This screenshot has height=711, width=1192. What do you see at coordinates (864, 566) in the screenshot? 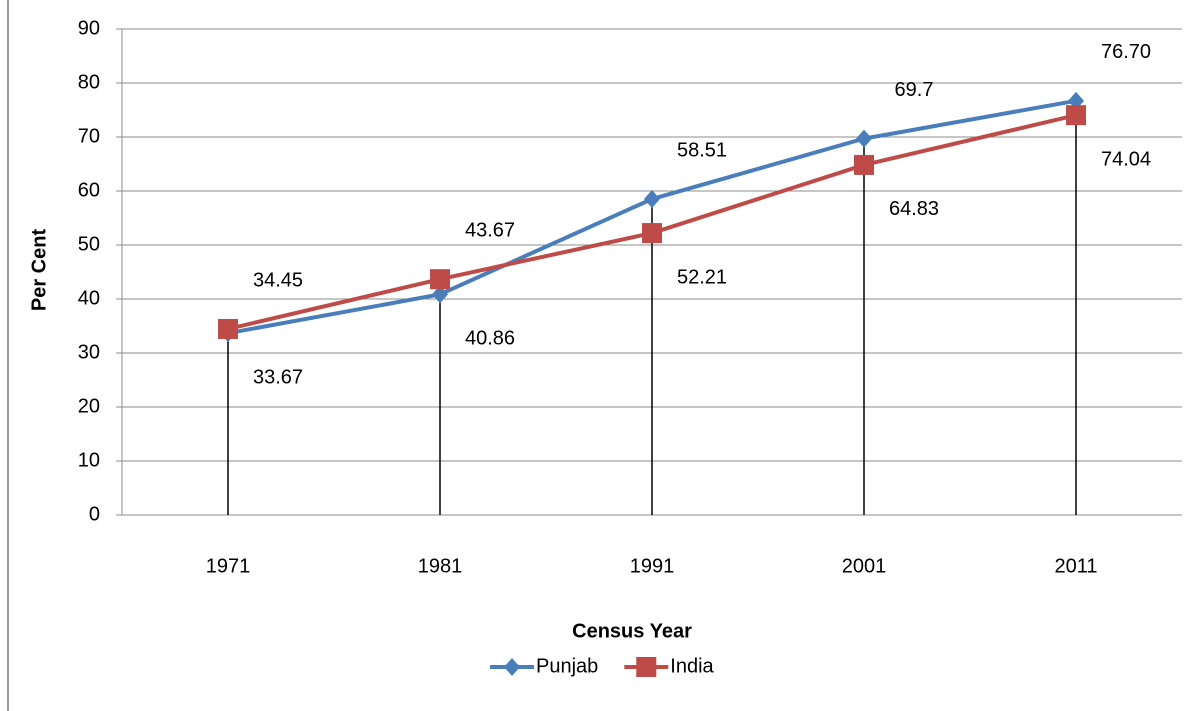
I see `x-tick-label: 2001` at bounding box center [864, 566].